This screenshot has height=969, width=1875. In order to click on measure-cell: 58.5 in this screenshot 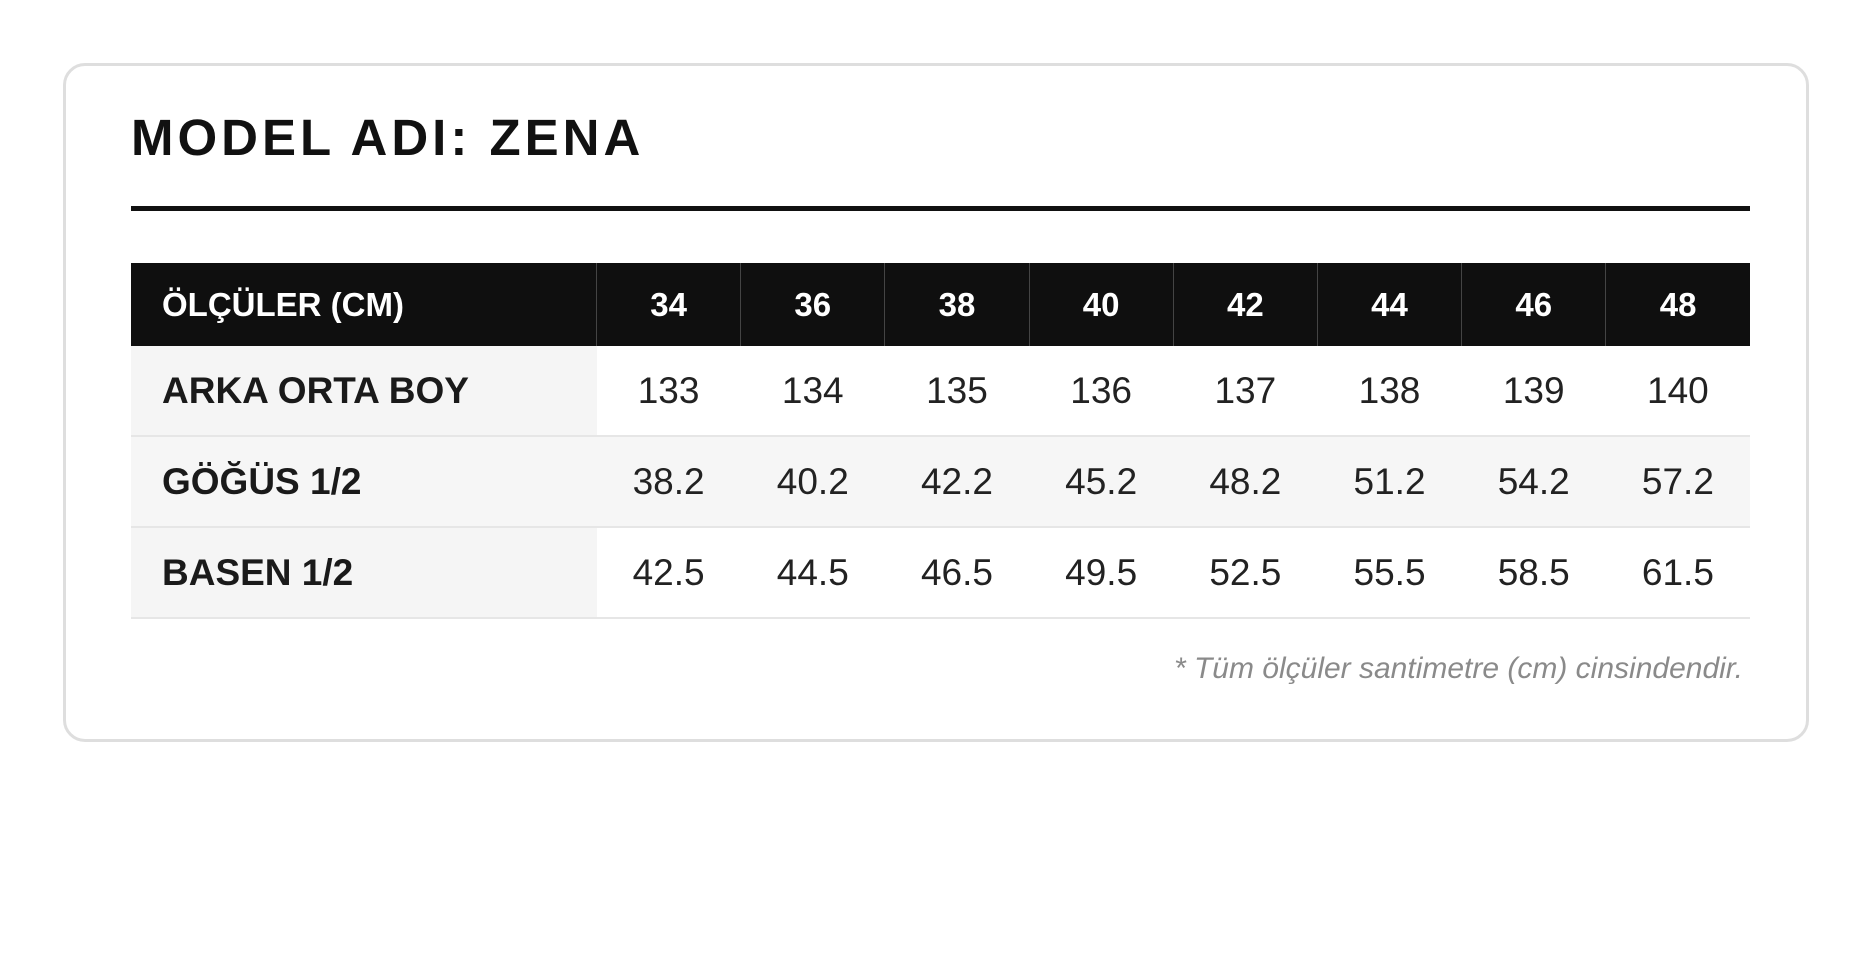, I will do `click(1533, 573)`.